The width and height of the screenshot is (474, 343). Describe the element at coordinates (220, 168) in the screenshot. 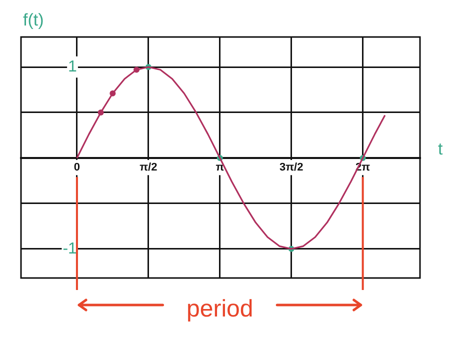

I see `x-tick-label: π` at that location.